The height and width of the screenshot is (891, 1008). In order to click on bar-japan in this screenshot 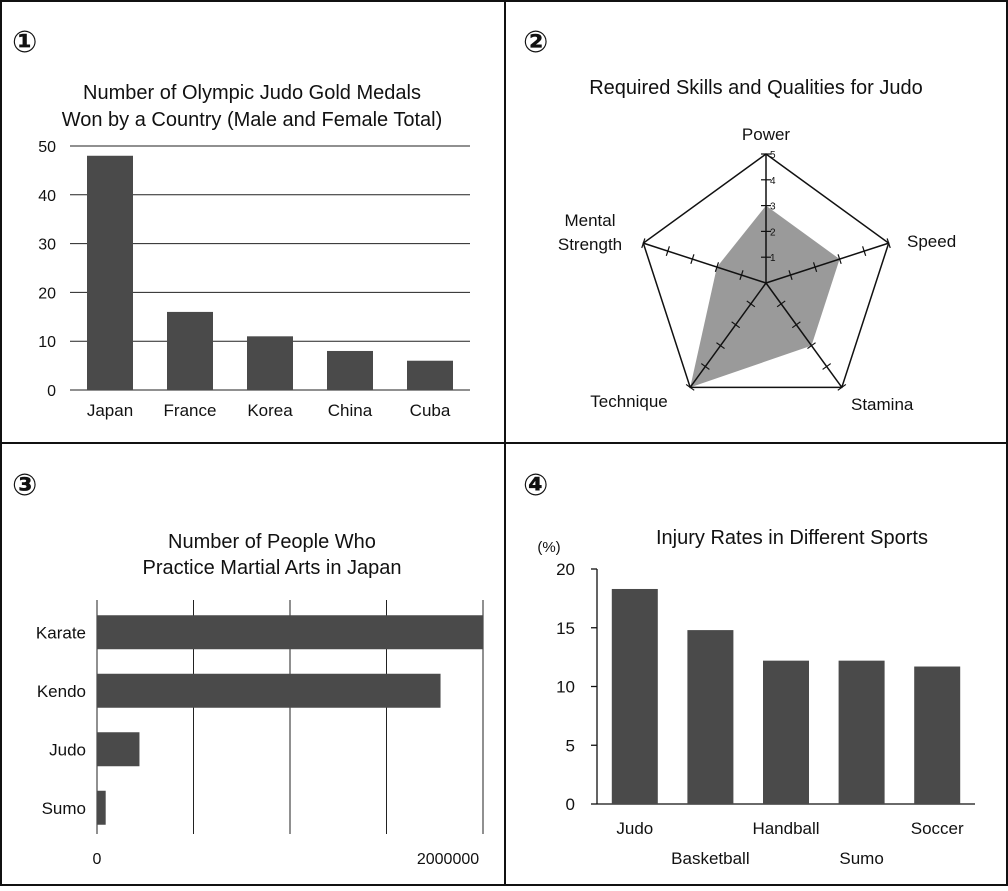, I will do `click(110, 272)`.